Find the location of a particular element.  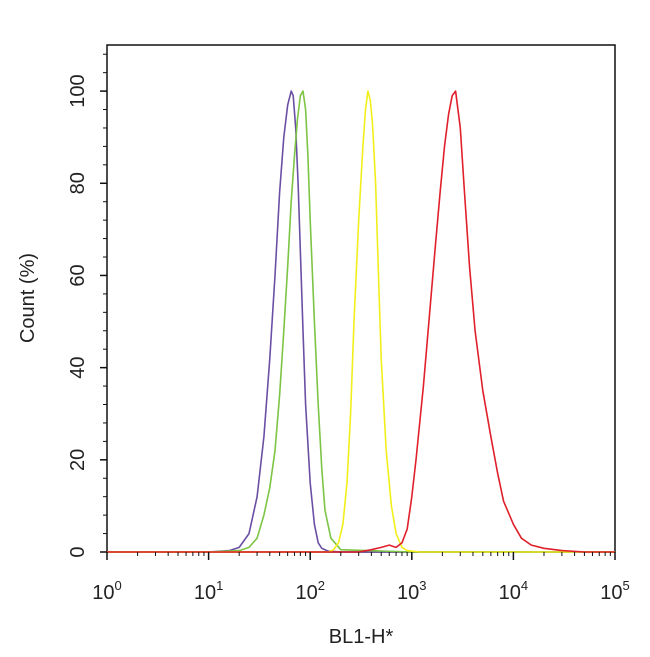

y-tick-label: 20 is located at coordinates (78, 460).